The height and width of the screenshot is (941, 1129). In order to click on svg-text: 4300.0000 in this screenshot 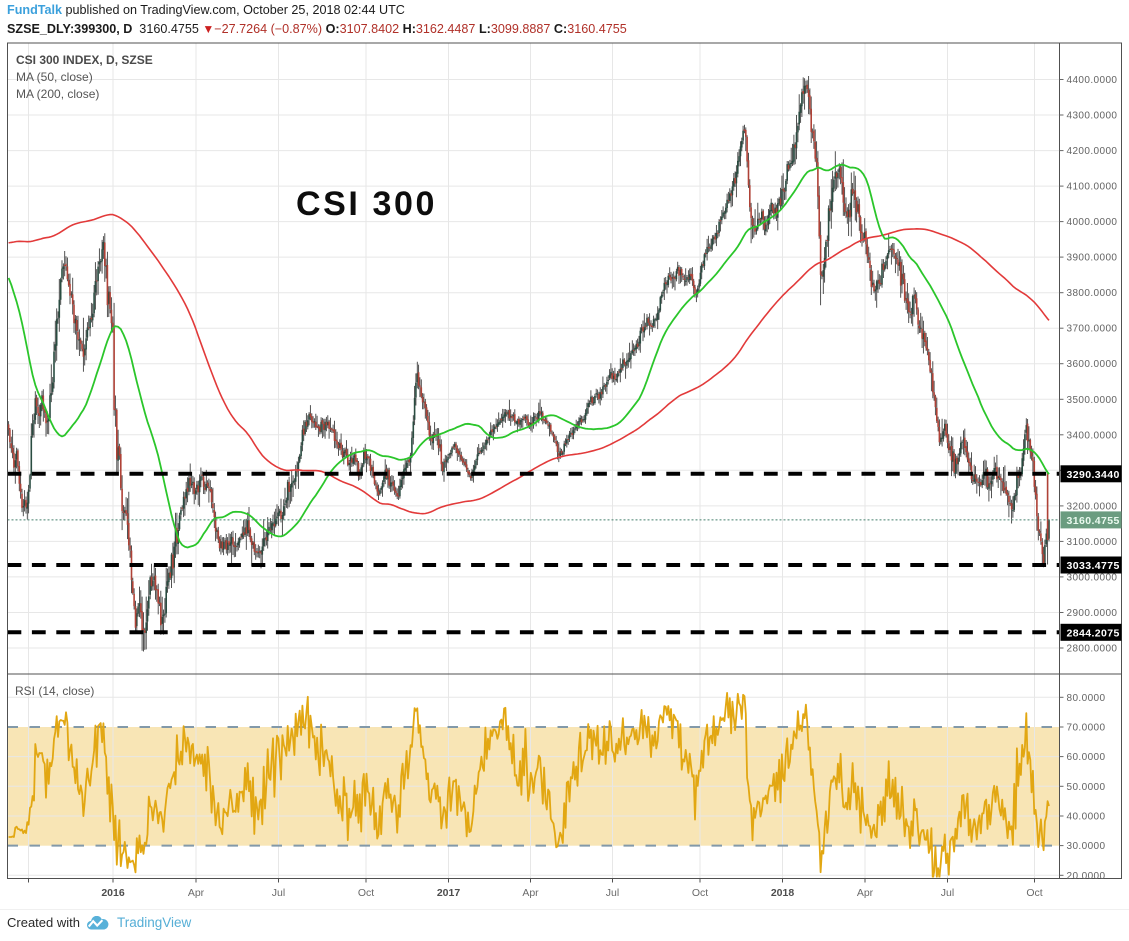, I will do `click(1092, 116)`.